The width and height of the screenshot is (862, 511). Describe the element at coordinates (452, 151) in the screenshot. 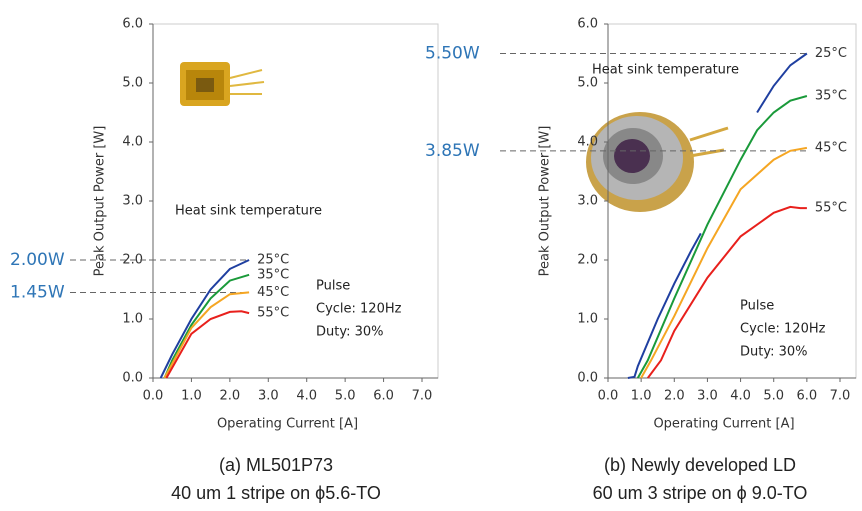

I see `marker-label: 3.85W` at that location.